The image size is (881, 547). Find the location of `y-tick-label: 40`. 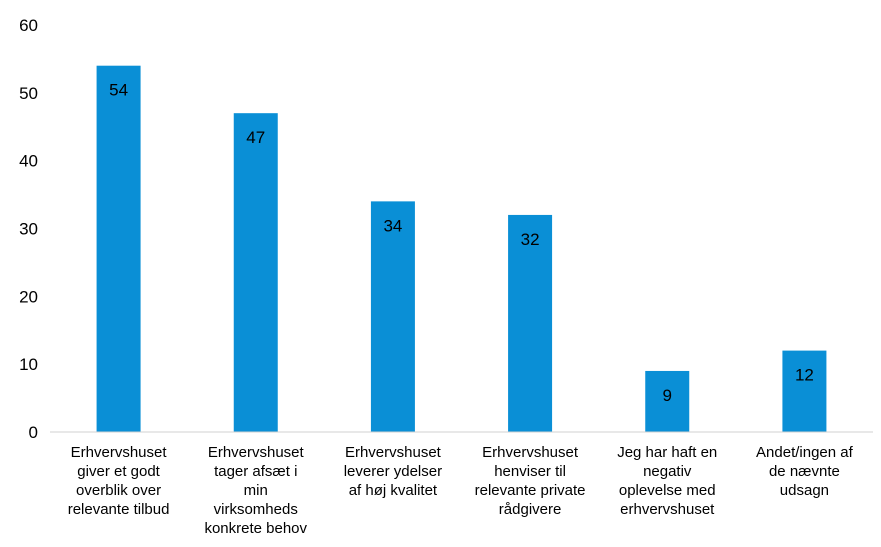

y-tick-label: 40 is located at coordinates (28, 161).